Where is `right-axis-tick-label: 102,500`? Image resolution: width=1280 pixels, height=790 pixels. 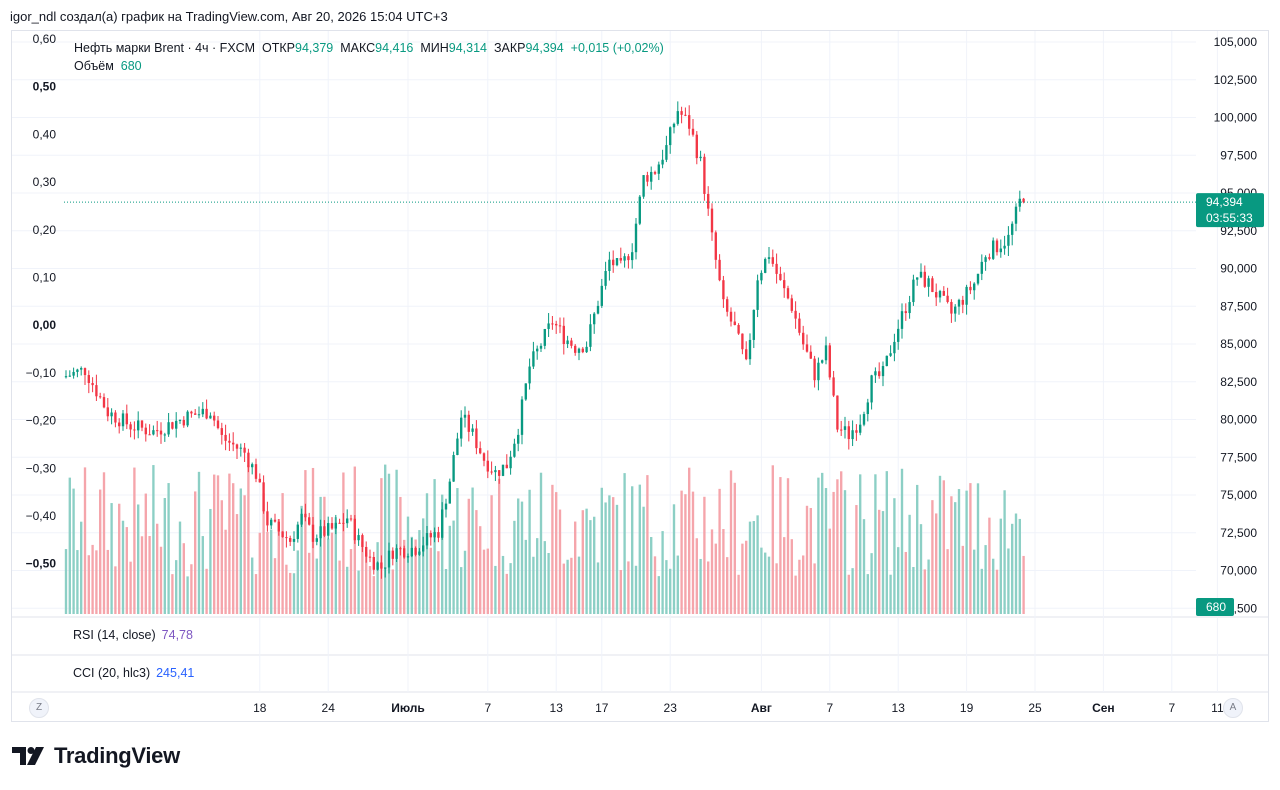 right-axis-tick-label: 102,500 is located at coordinates (1236, 80).